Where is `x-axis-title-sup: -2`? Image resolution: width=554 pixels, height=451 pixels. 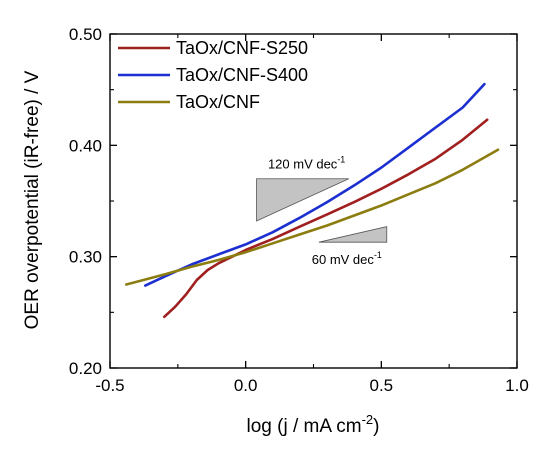
x-axis-title-sup: -2 is located at coordinates (368, 419).